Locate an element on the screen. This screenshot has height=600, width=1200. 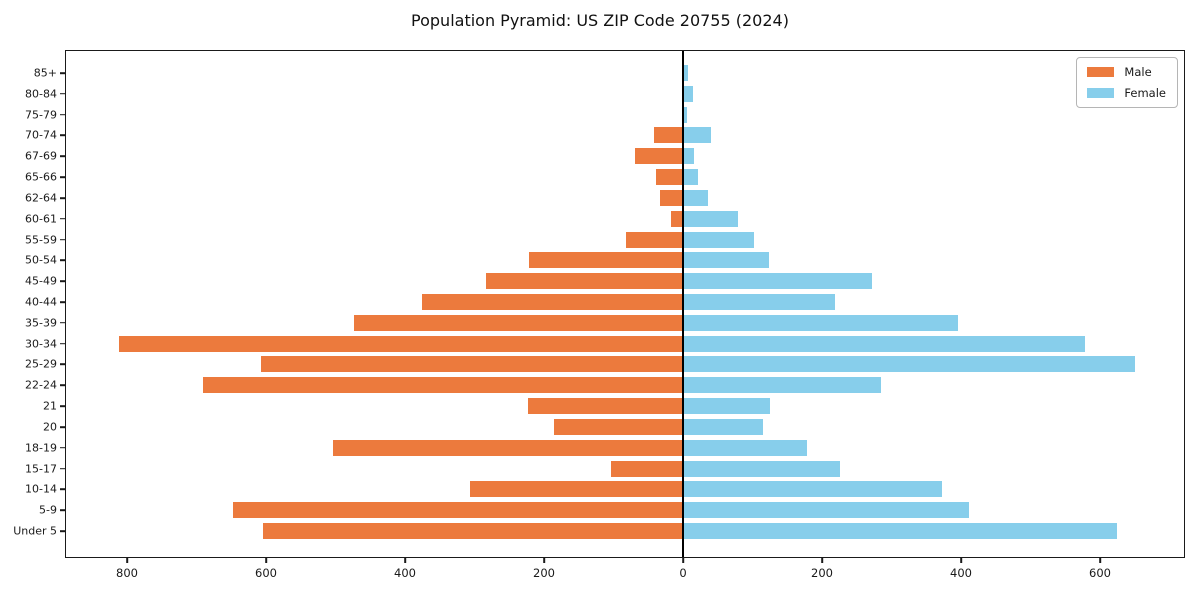
legend-item-female: Female is located at coordinates (1126, 93).